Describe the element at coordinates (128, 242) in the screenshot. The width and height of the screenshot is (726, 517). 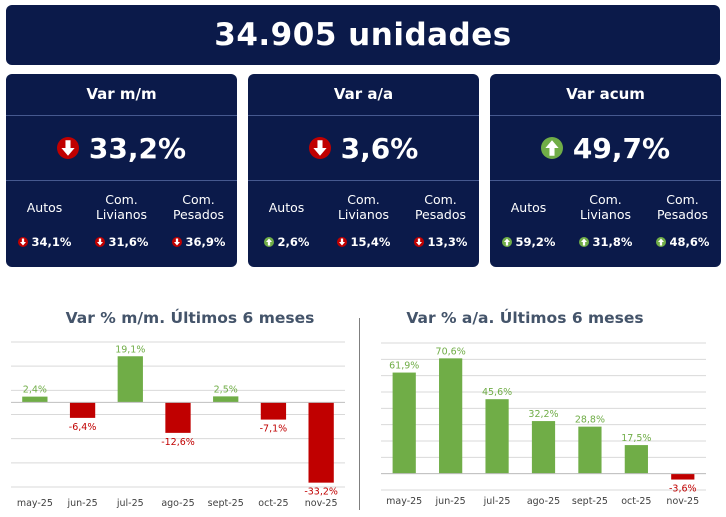
I see `sub-metric-value: 31,6%` at that location.